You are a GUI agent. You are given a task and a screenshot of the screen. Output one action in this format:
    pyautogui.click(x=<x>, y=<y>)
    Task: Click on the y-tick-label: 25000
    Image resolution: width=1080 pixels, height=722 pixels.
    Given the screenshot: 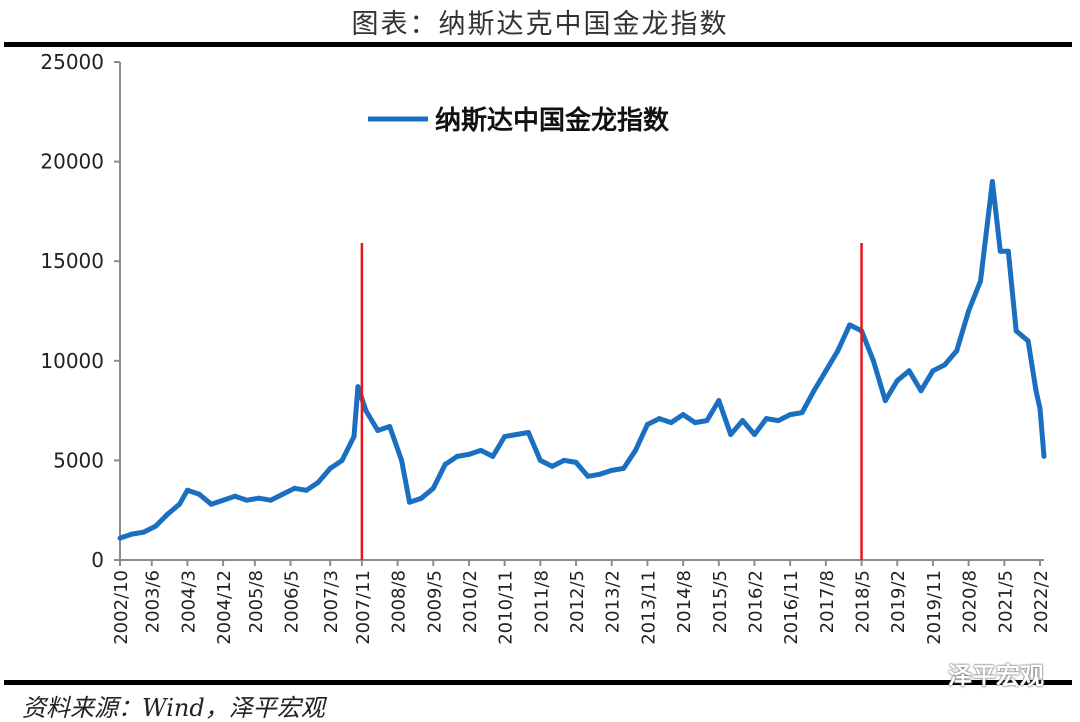 What is the action you would take?
    pyautogui.click(x=72, y=62)
    